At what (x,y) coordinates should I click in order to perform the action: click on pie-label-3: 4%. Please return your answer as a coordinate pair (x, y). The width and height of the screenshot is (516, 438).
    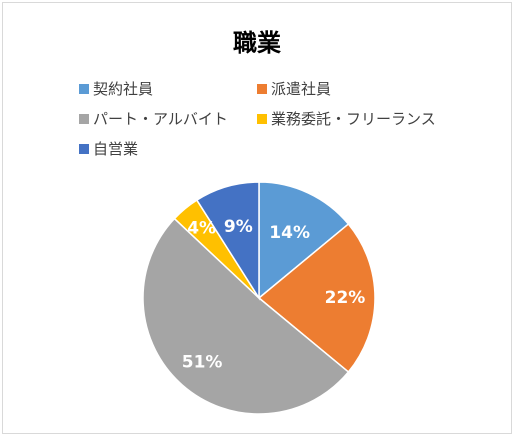
    Looking at the image, I should click on (201, 229).